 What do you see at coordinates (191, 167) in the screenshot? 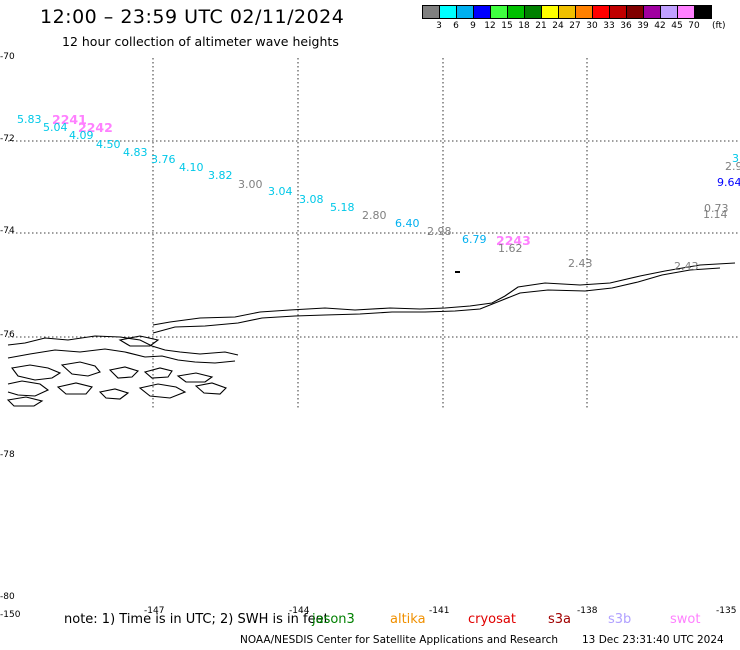
I see `wave-height-label: 4.10` at bounding box center [191, 167].